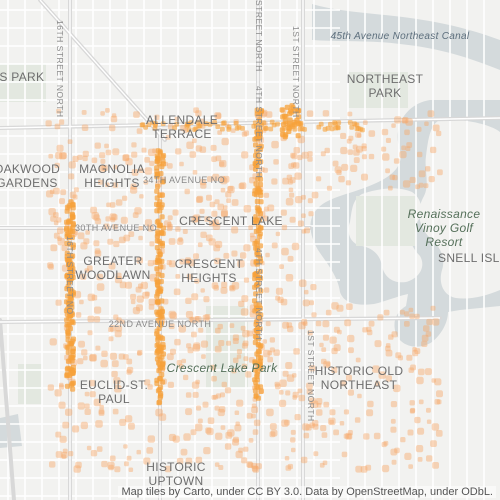 The width and height of the screenshot is (500, 500). What do you see at coordinates (11, 431) in the screenshot?
I see `pond-nw` at bounding box center [11, 431].